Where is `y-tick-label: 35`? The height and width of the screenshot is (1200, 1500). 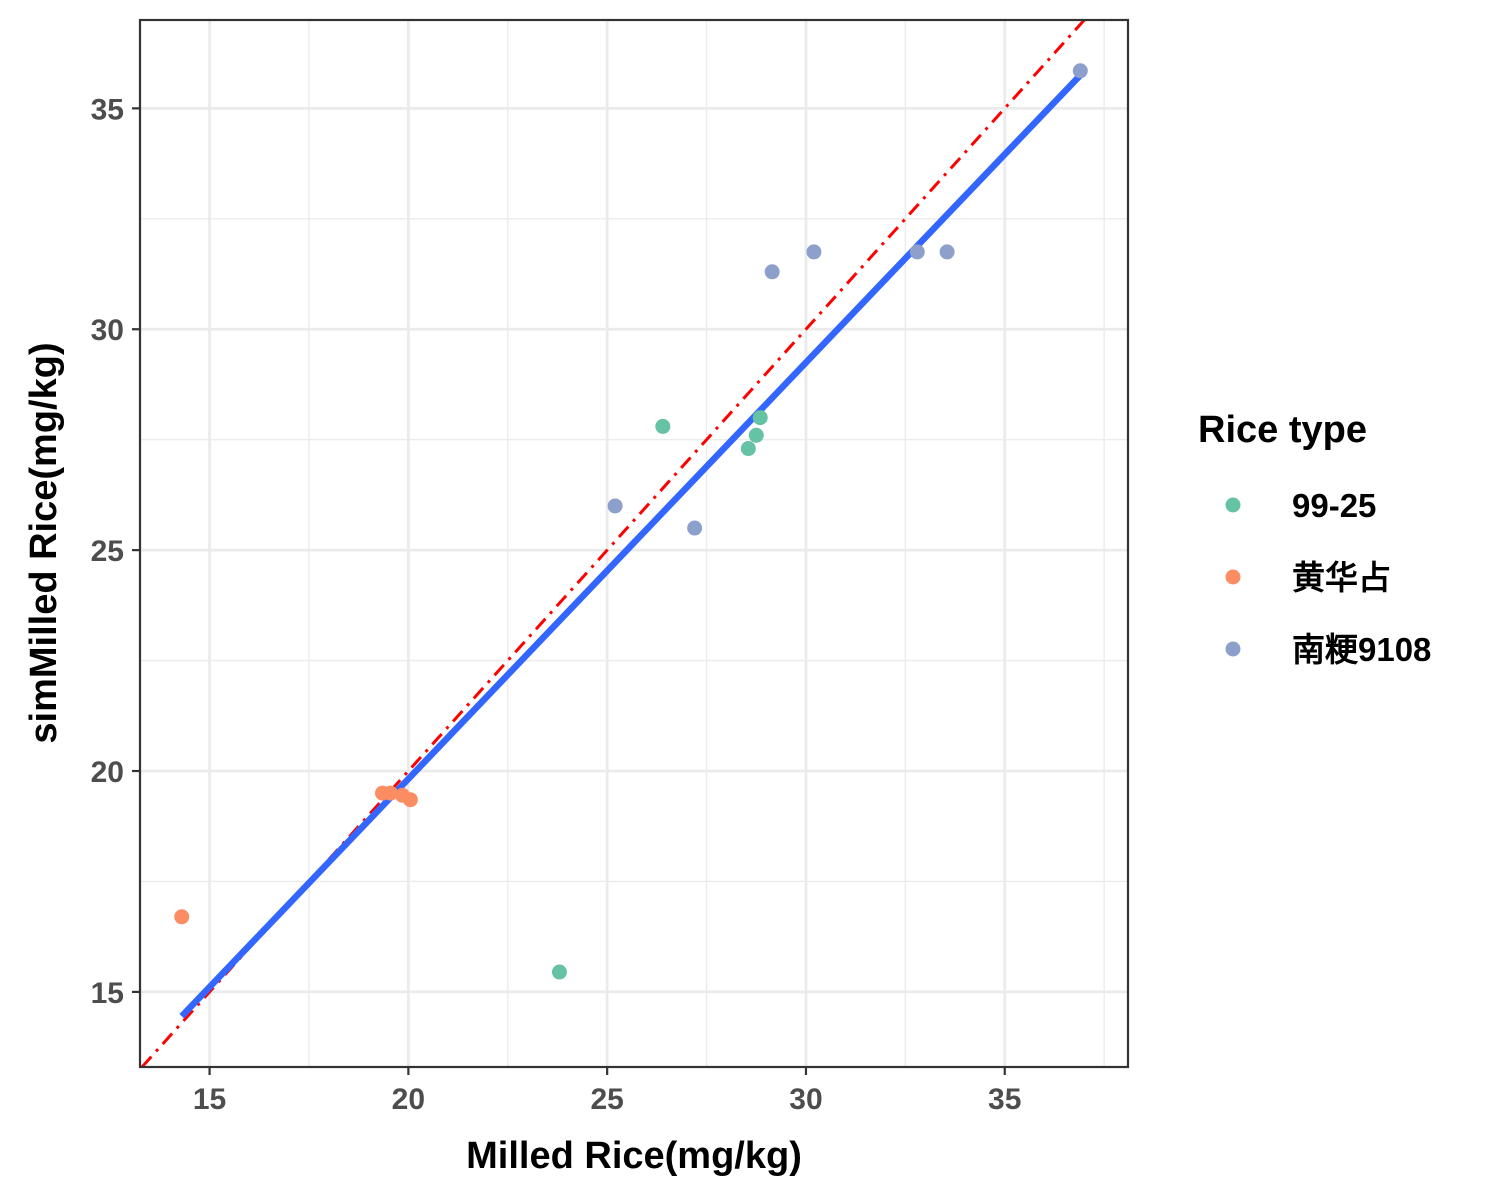 y-tick-label: 35 is located at coordinates (107, 109).